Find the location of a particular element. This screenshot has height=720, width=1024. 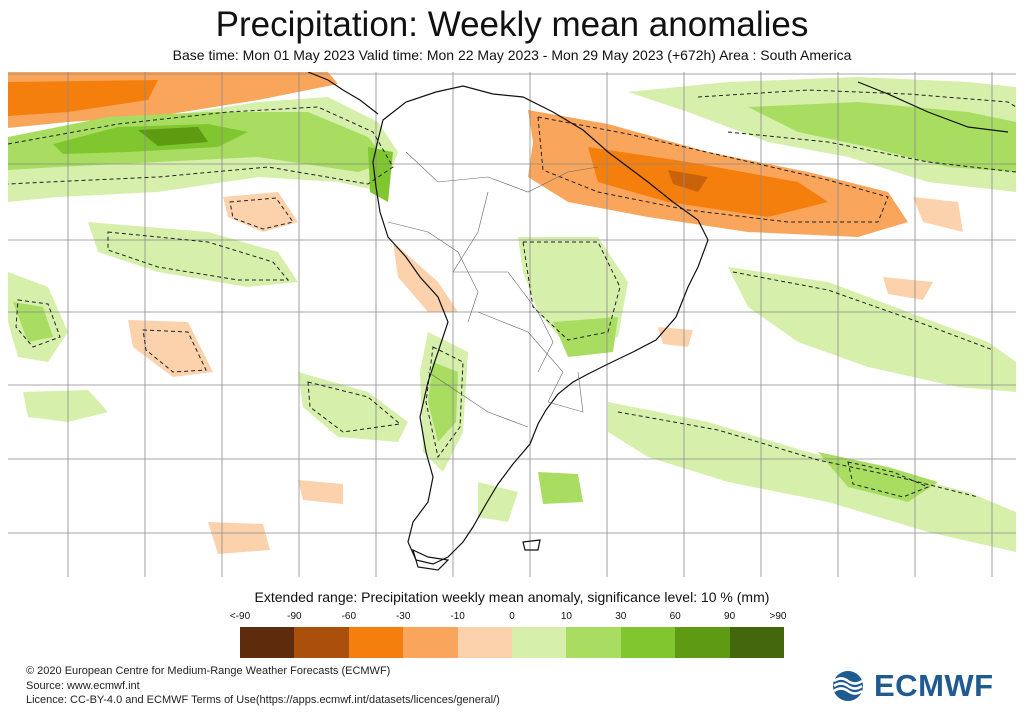

dry-core-northwest-pacific is located at coordinates (83, 98).